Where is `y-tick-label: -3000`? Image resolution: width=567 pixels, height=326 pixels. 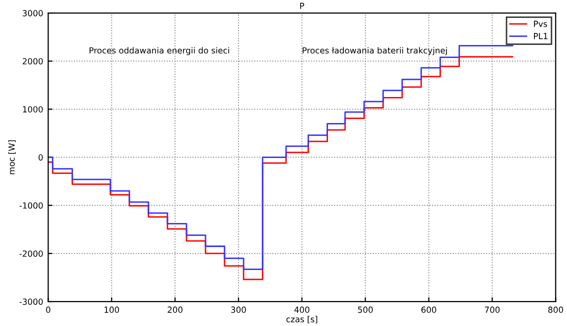
y-tick-label: -3000 is located at coordinates (31, 301).